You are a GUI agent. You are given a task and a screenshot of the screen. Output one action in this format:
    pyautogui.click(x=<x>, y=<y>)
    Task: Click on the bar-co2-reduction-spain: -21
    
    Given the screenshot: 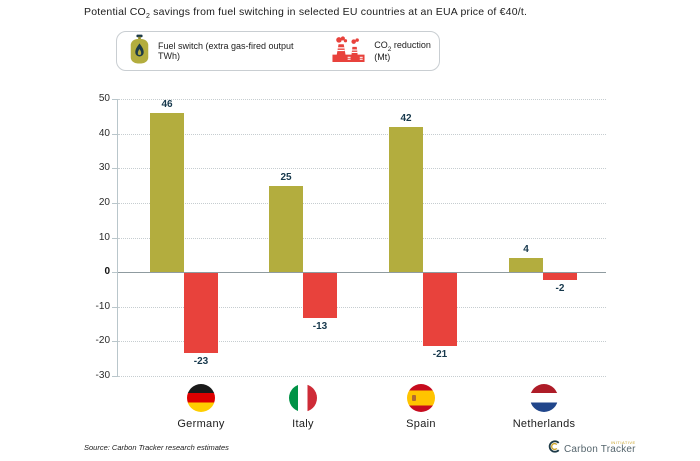 What is the action you would take?
    pyautogui.click(x=440, y=316)
    